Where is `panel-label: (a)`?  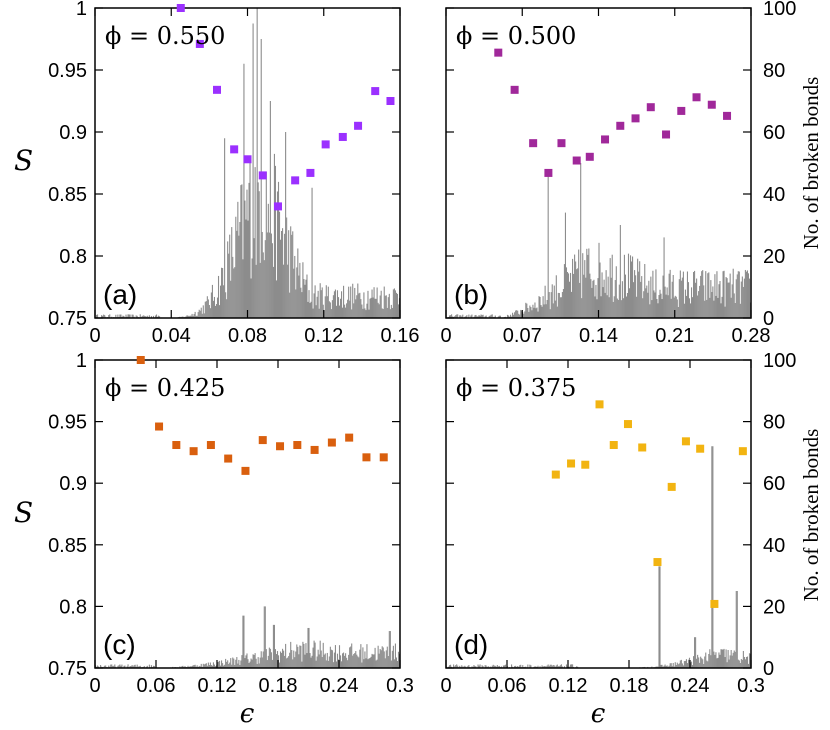
panel-label: (a) is located at coordinates (120, 294).